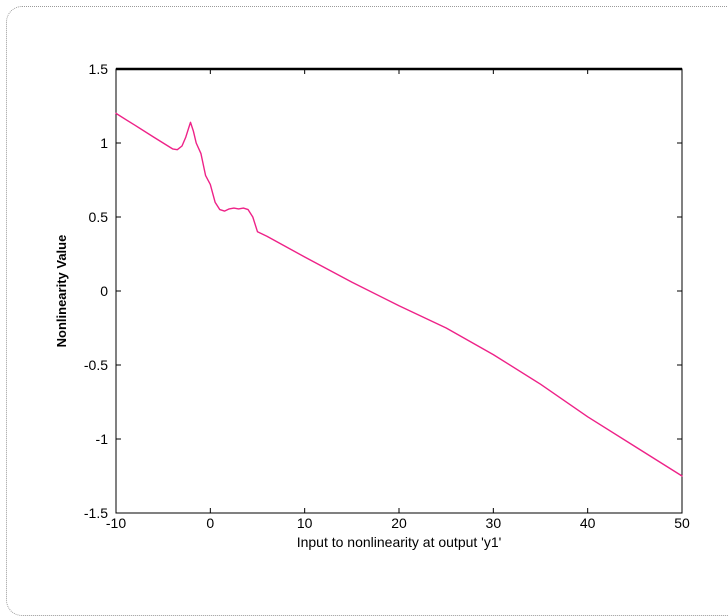  What do you see at coordinates (399, 542) in the screenshot?
I see `x-axis-label: Input to nonlinearity at output 'y1'` at bounding box center [399, 542].